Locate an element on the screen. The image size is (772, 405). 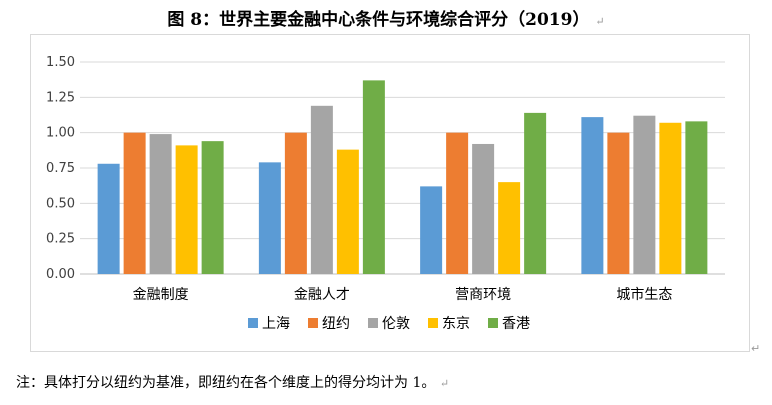
legend-label: 纽约 is located at coordinates (336, 324).